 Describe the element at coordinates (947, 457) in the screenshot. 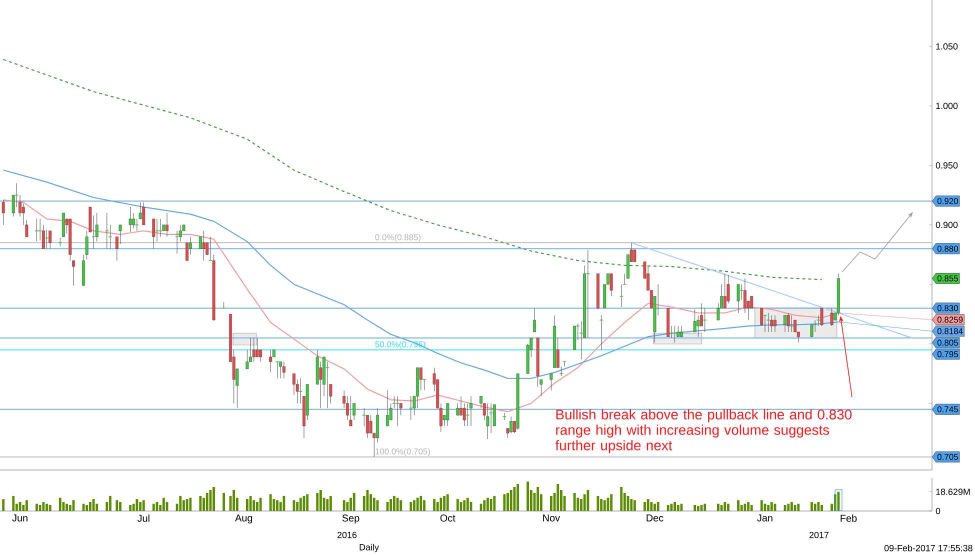

I see `ref-line-label: 0.705` at that location.